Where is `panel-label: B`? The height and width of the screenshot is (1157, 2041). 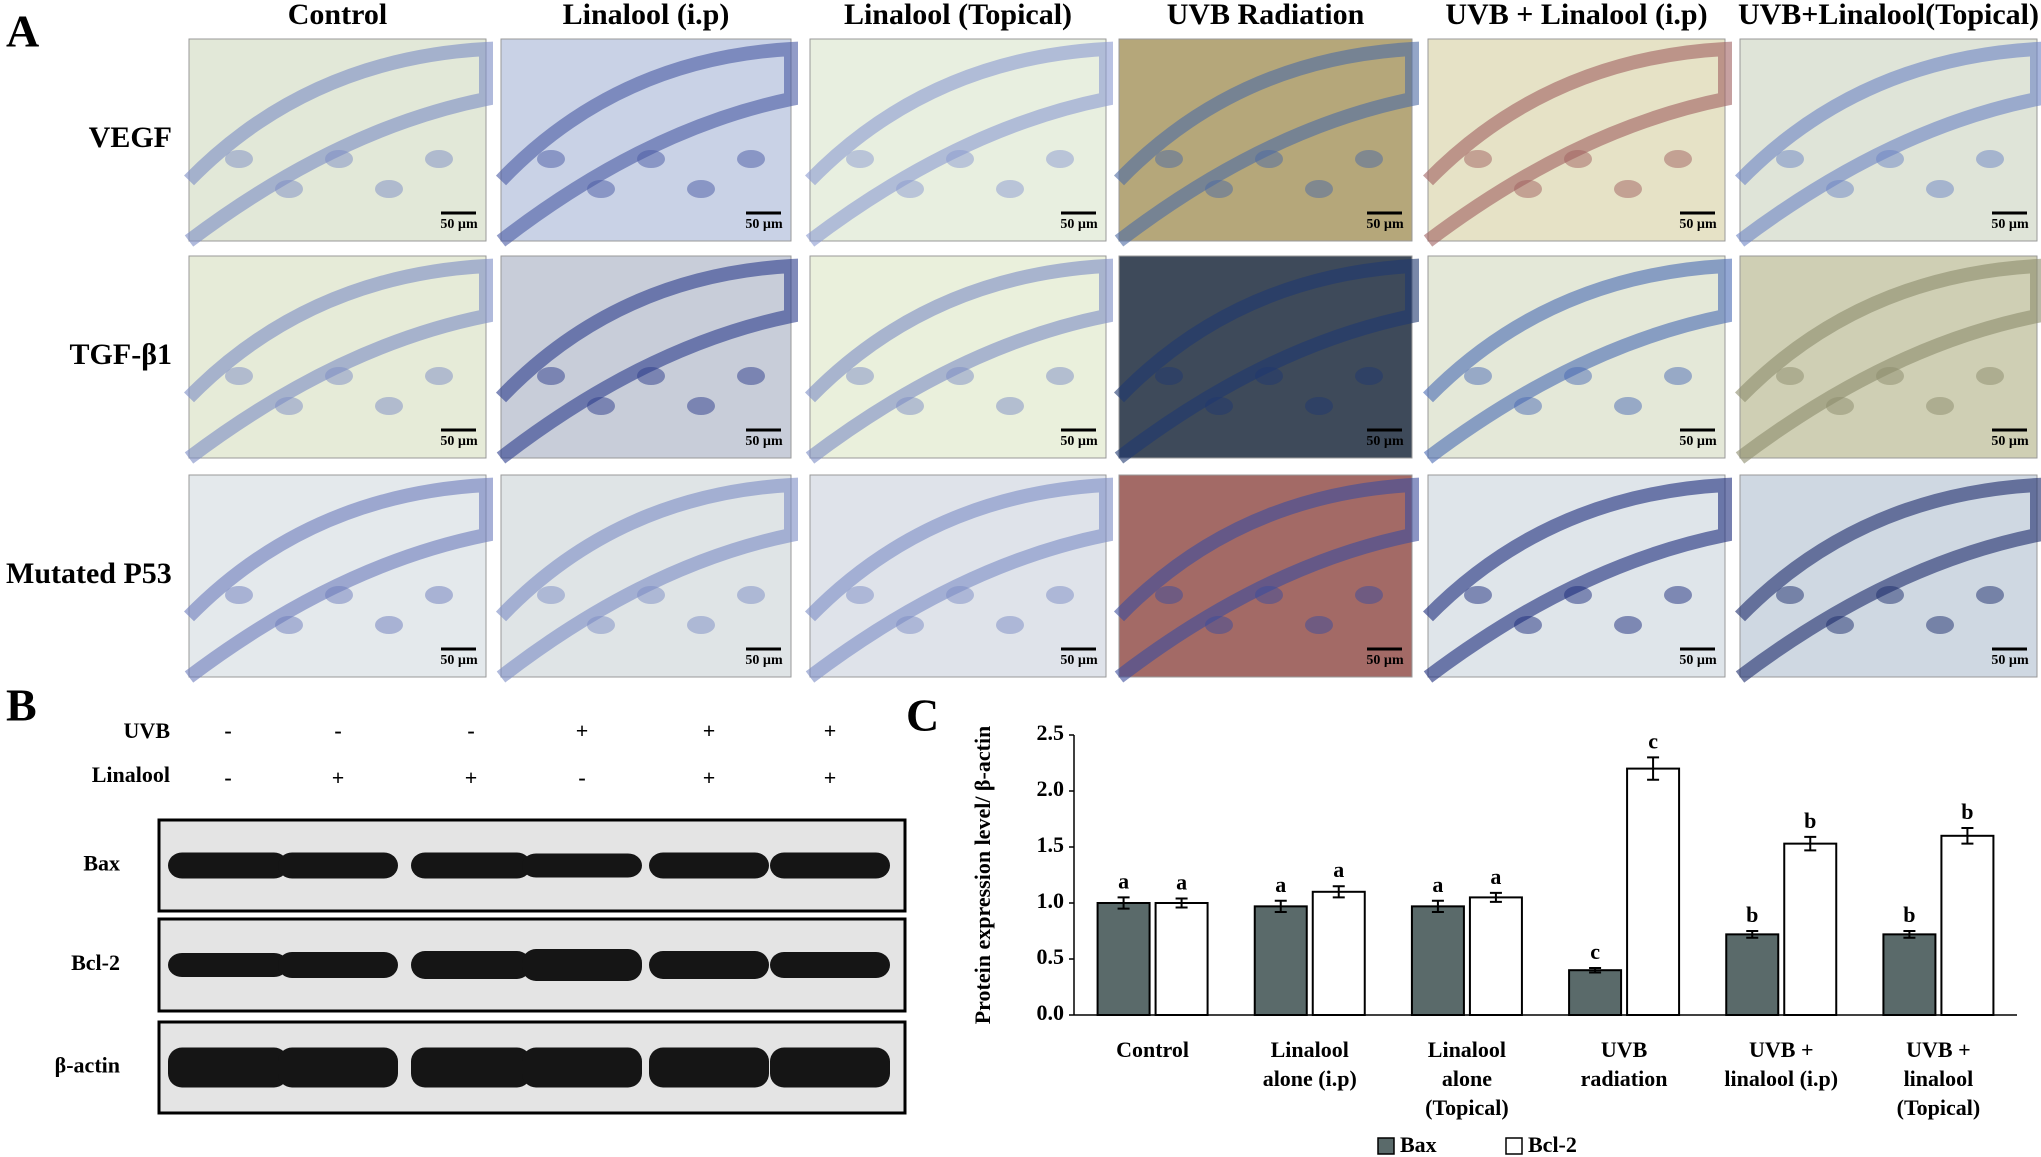 panel-label: B is located at coordinates (21, 705).